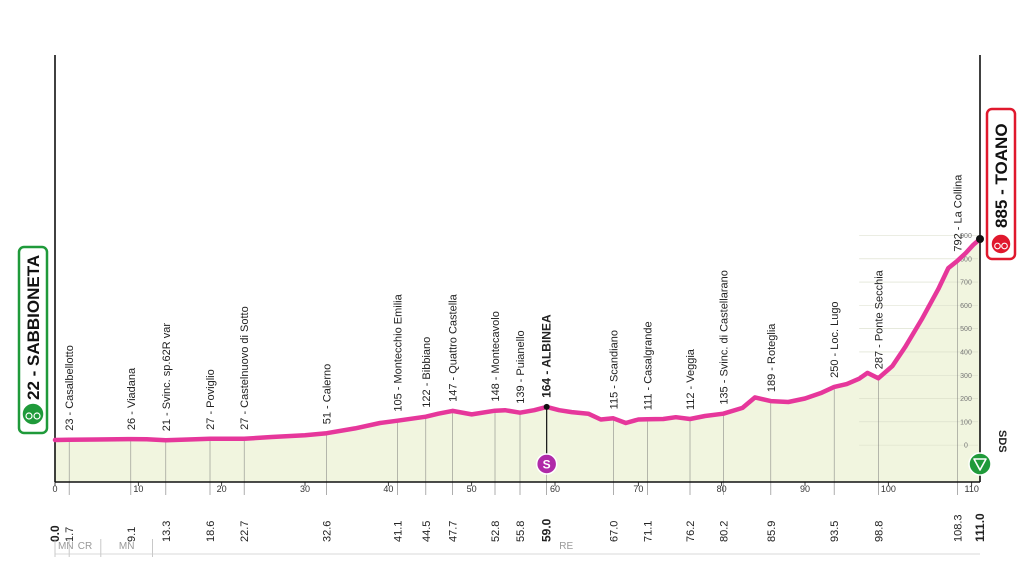 This screenshot has width=1024, height=585. What do you see at coordinates (966, 422) in the screenshot?
I see `altitude-tick-label: 100` at bounding box center [966, 422].